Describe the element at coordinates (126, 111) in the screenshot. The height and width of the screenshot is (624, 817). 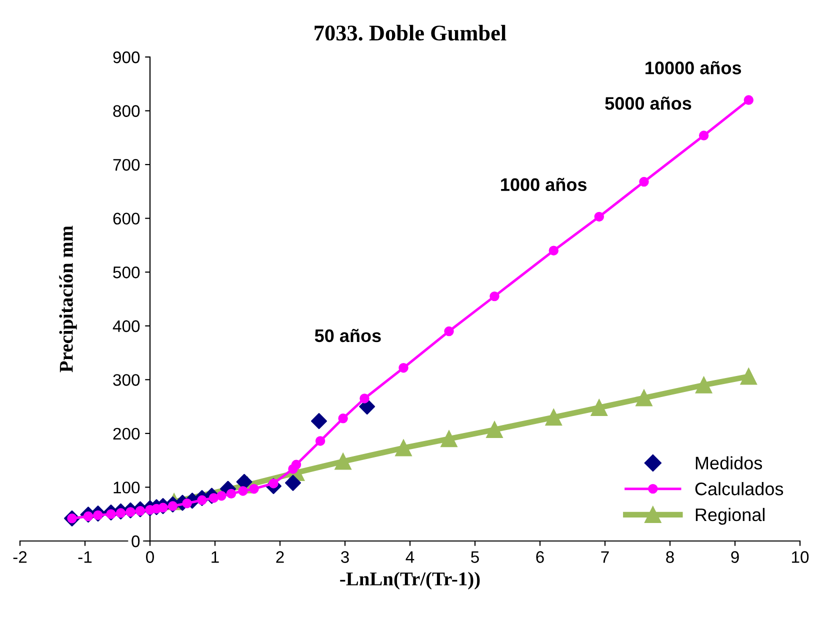
I see `y-tick-label: 800` at that location.